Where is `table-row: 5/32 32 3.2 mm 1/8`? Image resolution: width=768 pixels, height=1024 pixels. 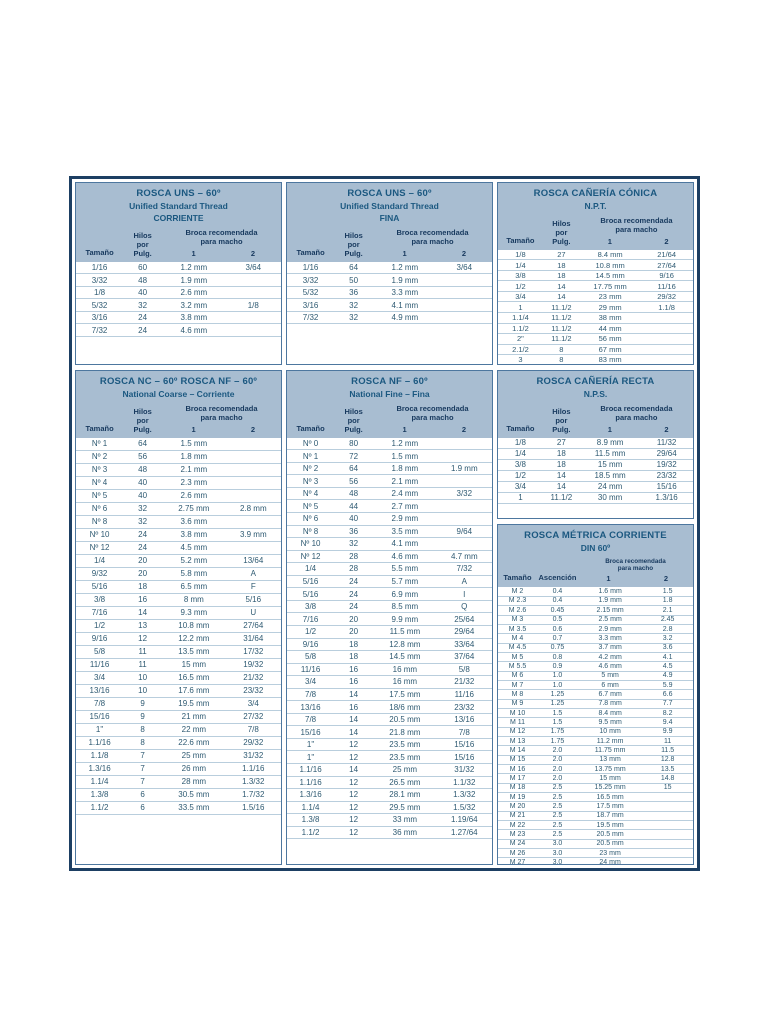 table-row: 5/32 32 3.2 mm 1/8 is located at coordinates (178, 305).